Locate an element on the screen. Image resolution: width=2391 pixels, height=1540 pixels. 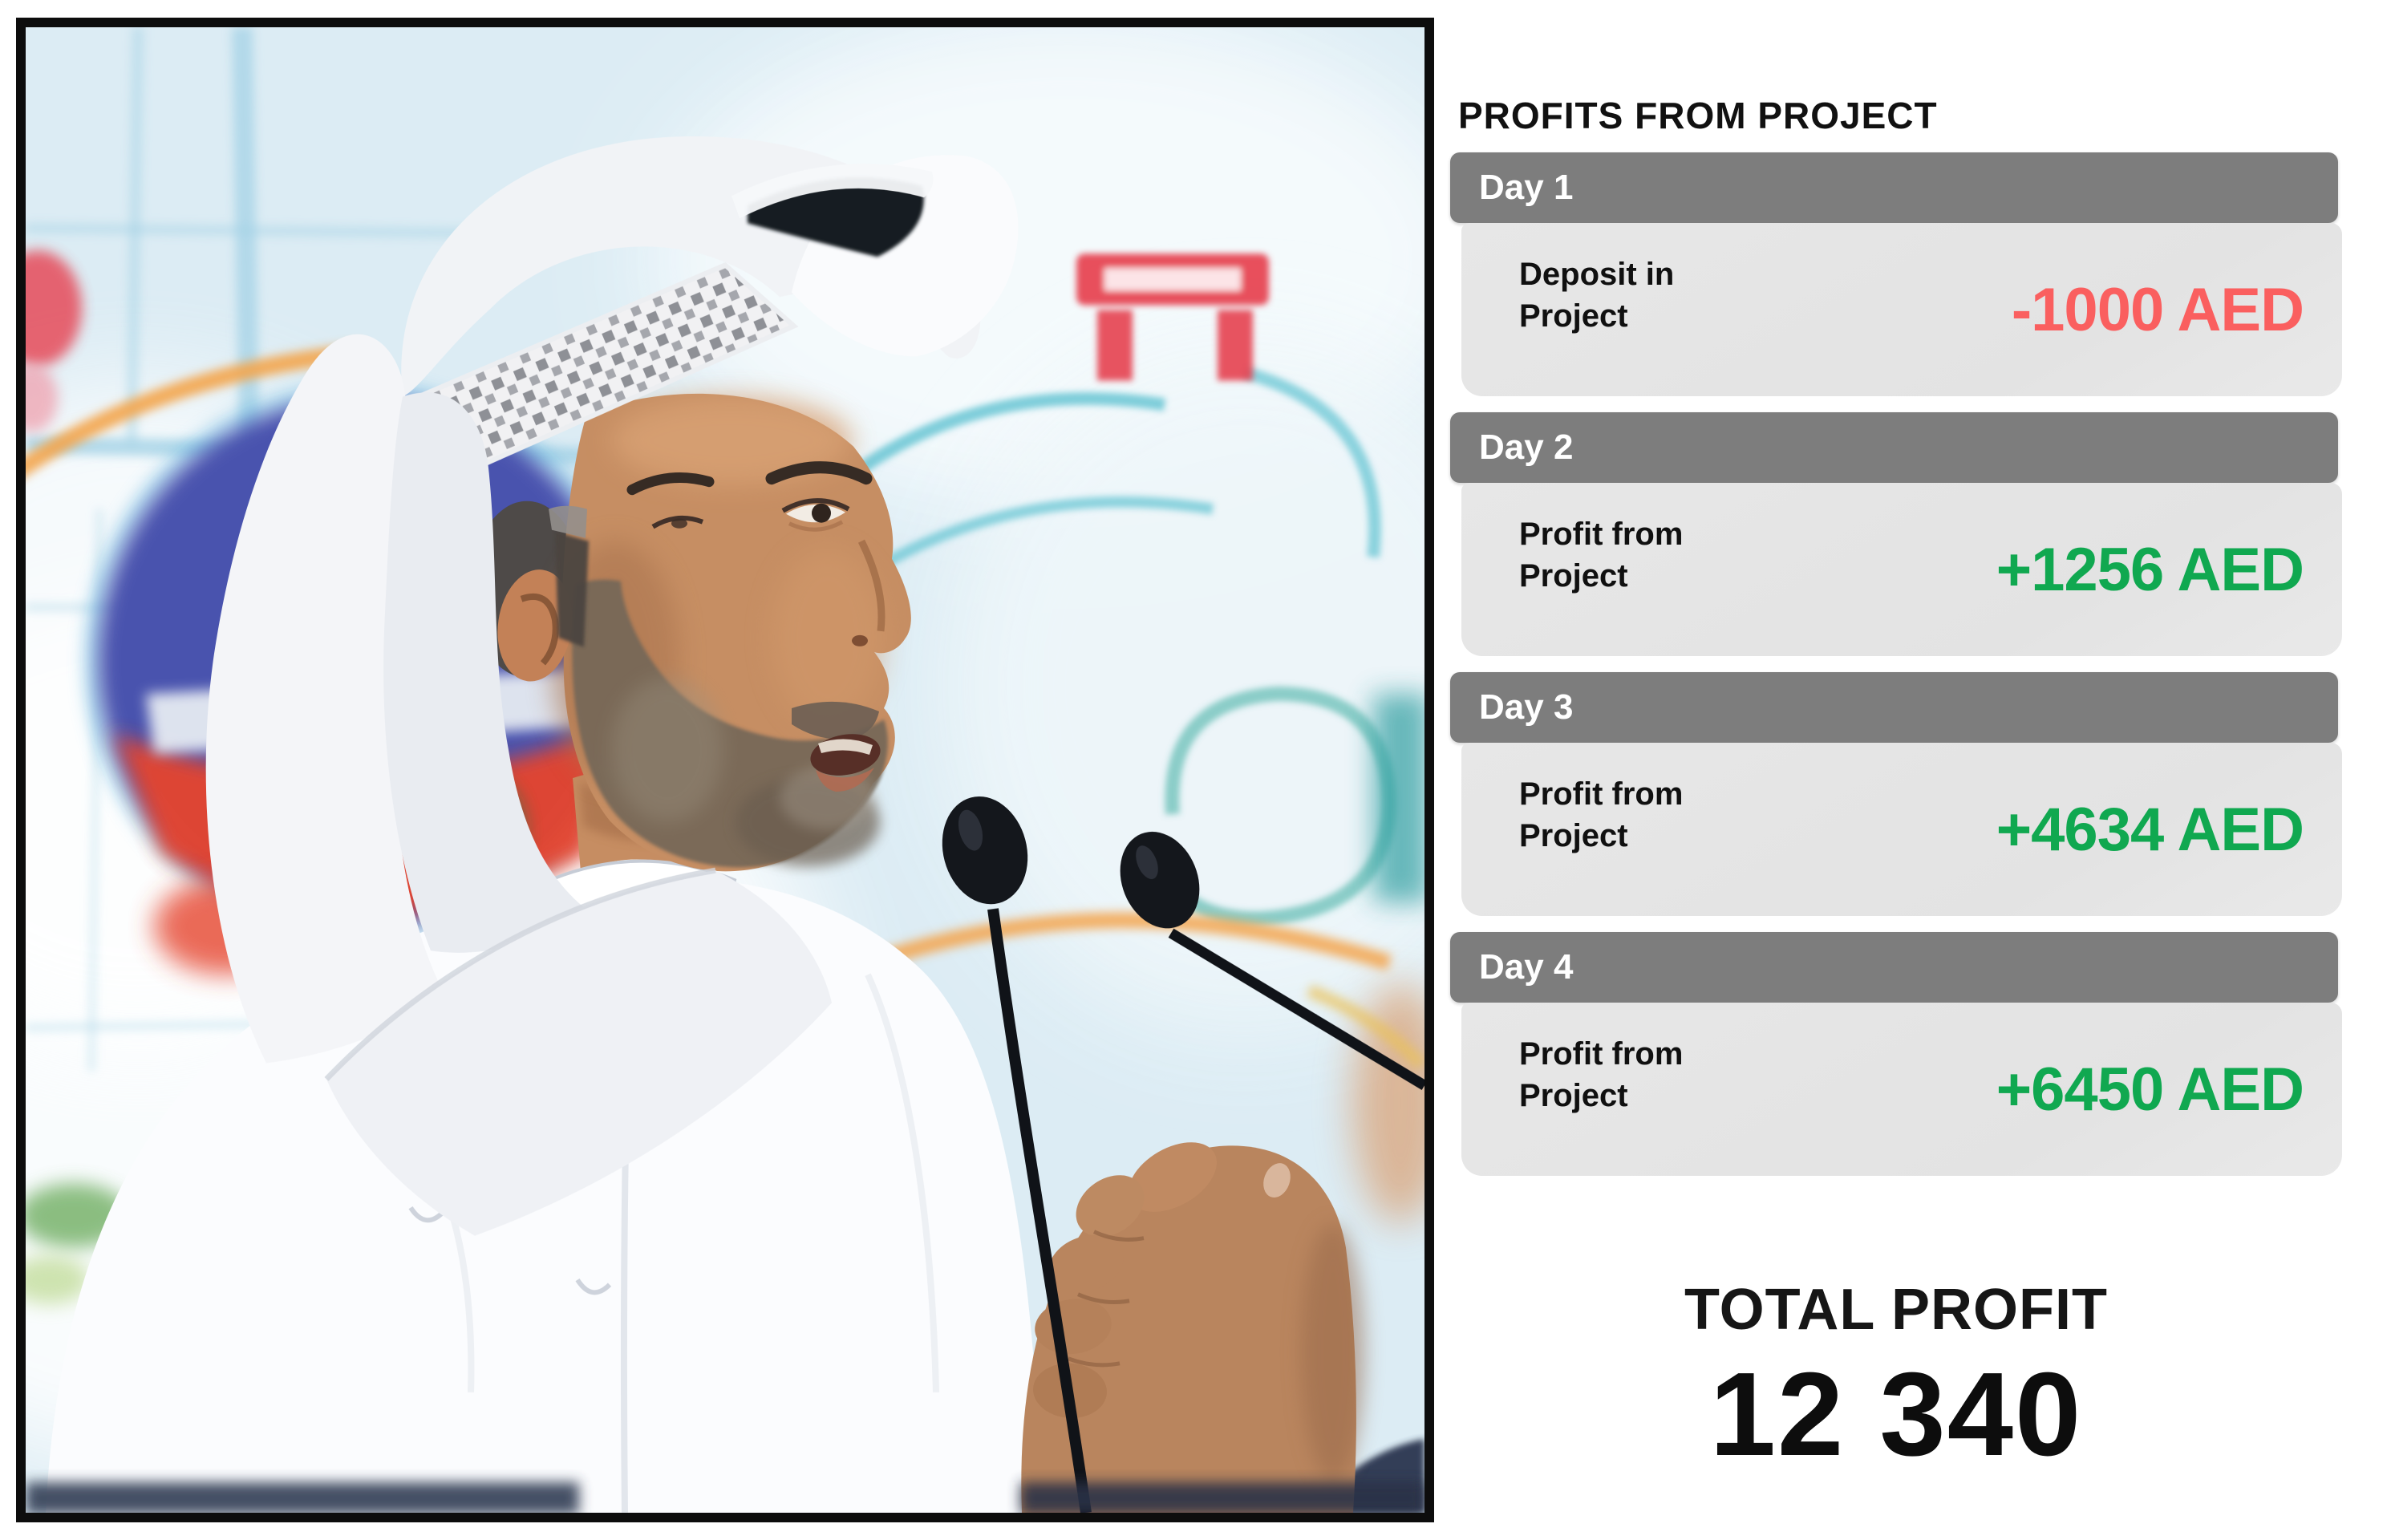
day3-title: Day 3 is located at coordinates (1526, 707).